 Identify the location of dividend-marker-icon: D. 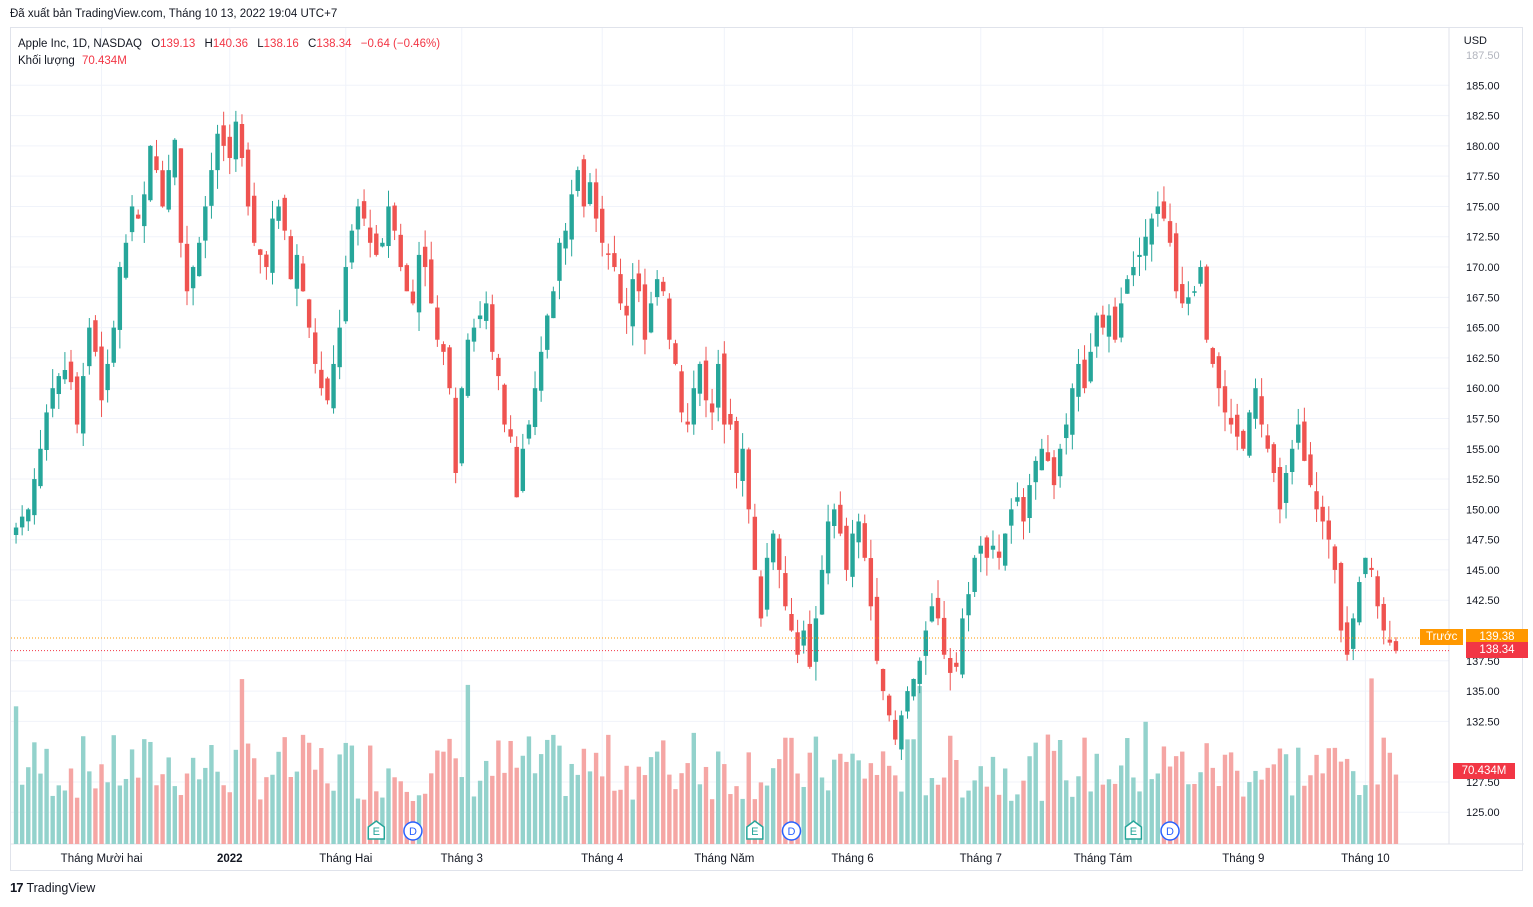
(791, 831).